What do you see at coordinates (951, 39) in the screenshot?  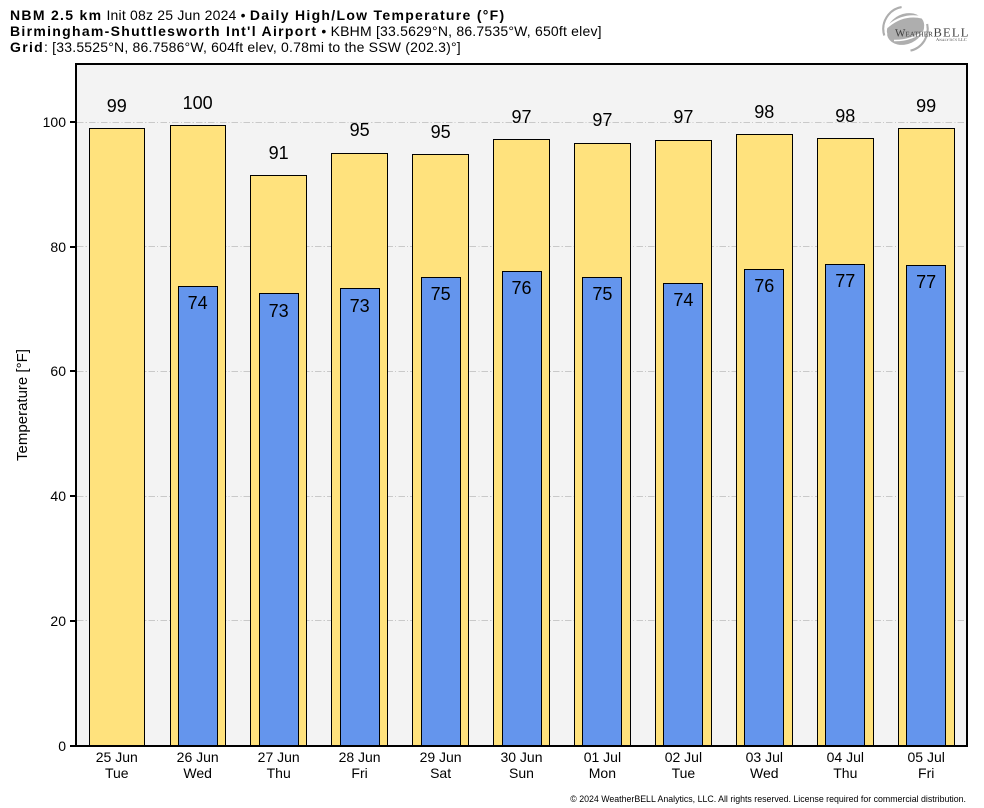 I see `svg-text: ANALYTICS LLC` at bounding box center [951, 39].